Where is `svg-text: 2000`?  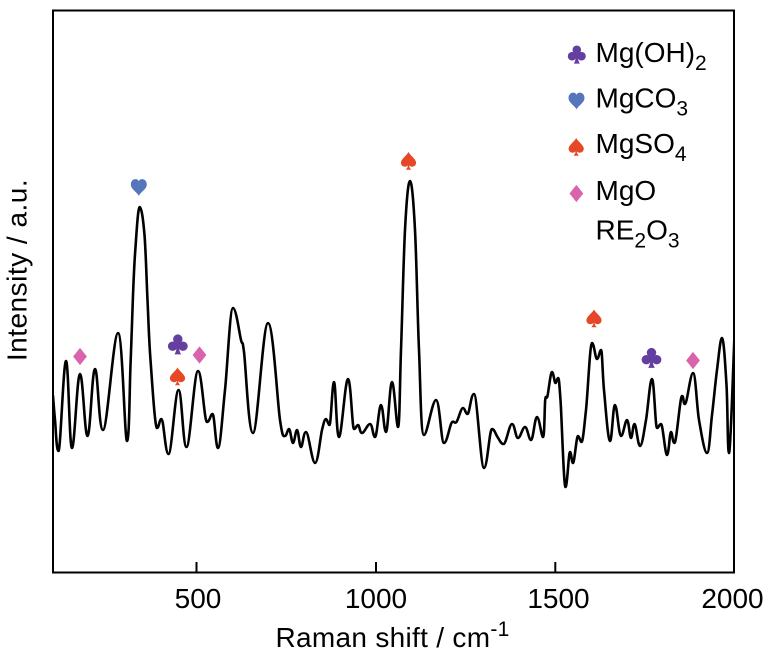 svg-text: 2000 is located at coordinates (732, 598).